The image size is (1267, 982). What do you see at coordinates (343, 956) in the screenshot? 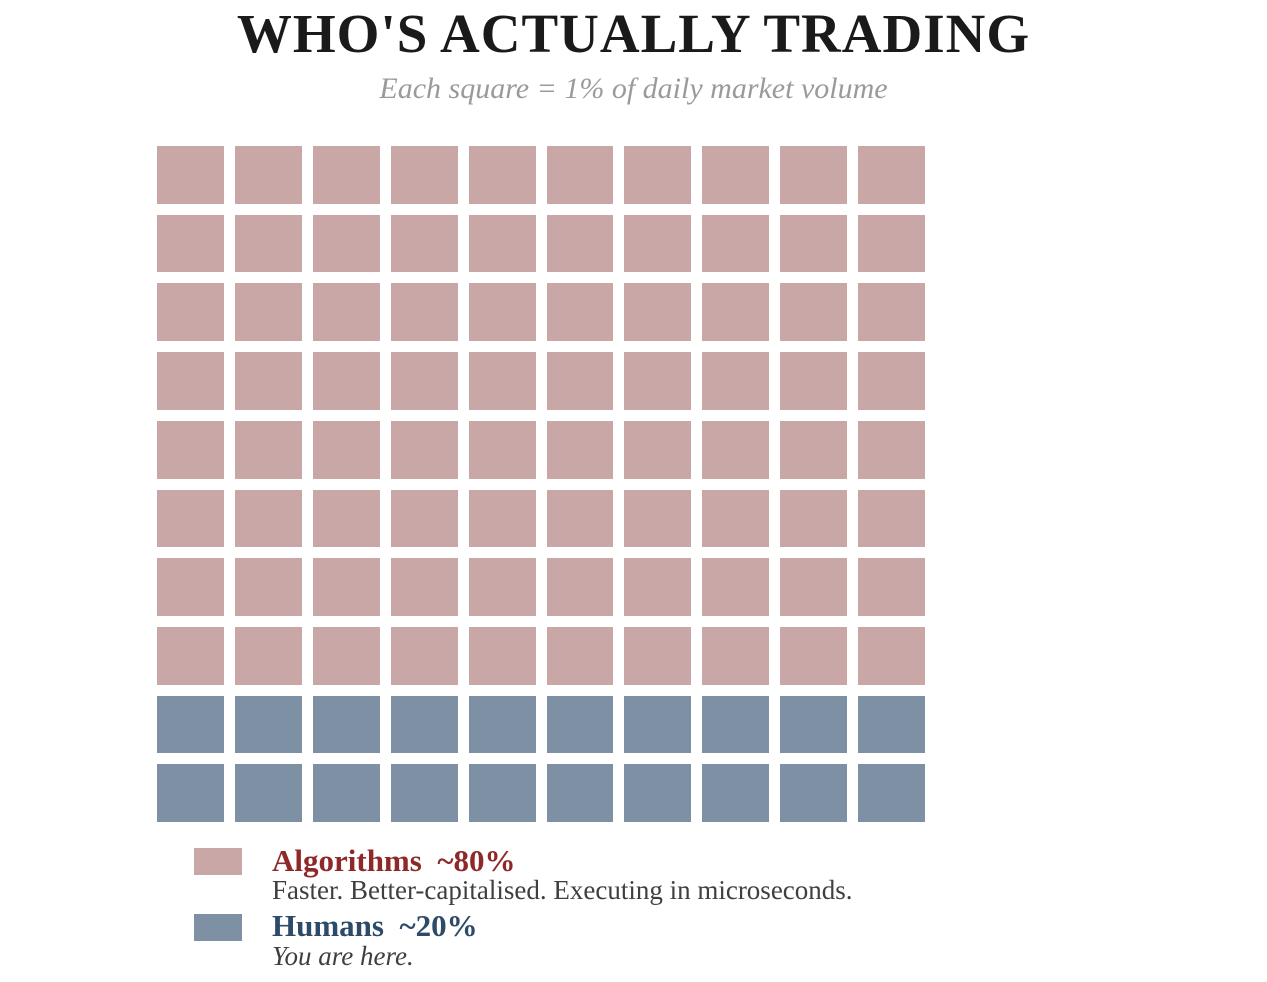
I see `legend-desc-humans: You are here.` at bounding box center [343, 956].